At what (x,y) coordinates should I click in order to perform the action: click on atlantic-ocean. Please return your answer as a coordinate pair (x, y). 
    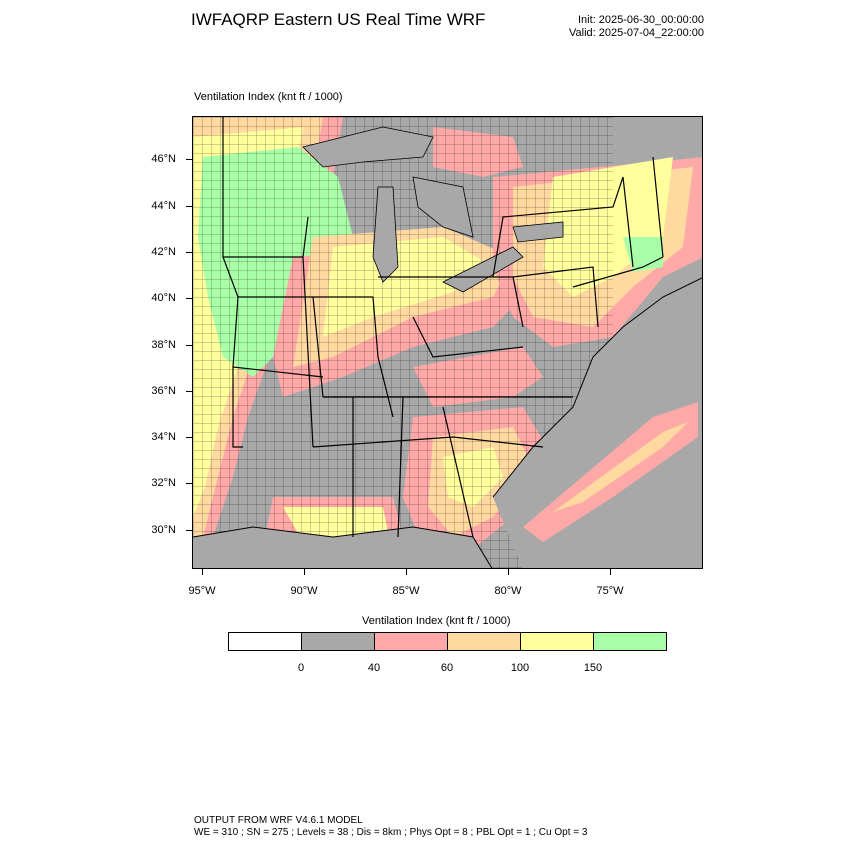
    Looking at the image, I should click on (597, 422).